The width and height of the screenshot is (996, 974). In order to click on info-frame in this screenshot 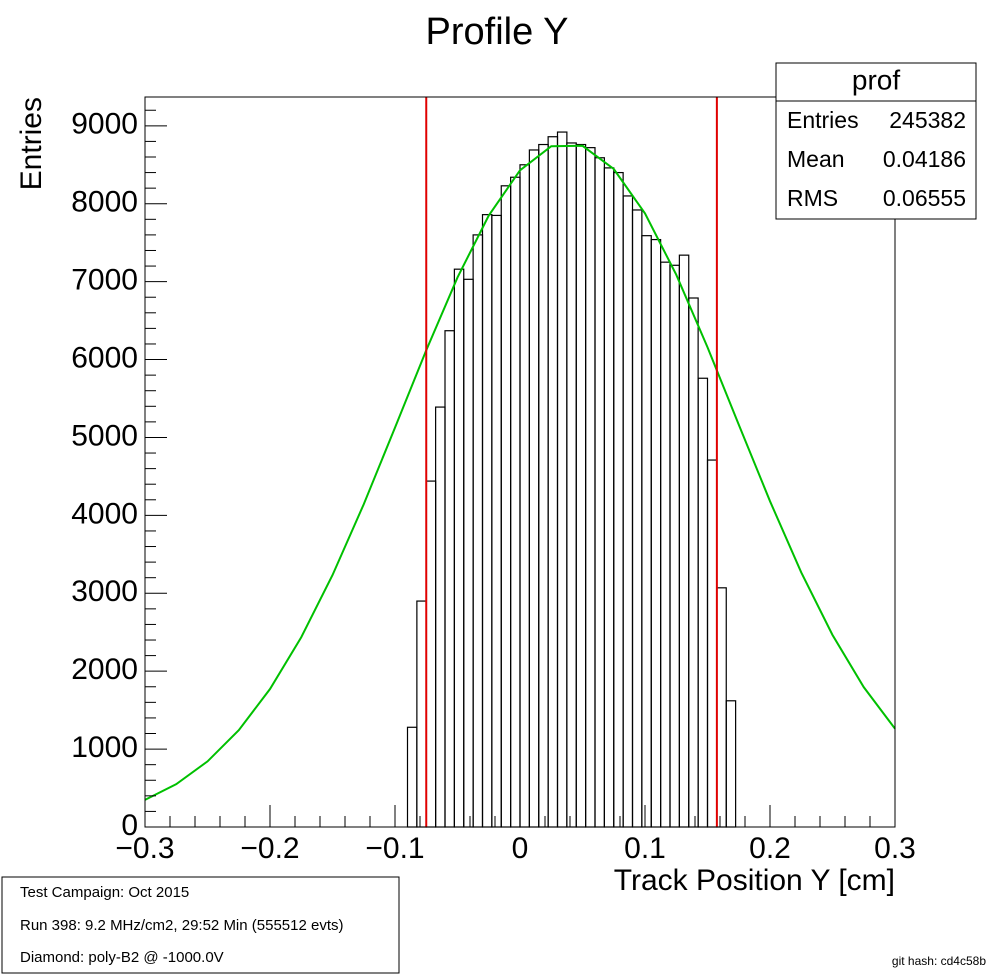, I will do `click(200, 925)`.